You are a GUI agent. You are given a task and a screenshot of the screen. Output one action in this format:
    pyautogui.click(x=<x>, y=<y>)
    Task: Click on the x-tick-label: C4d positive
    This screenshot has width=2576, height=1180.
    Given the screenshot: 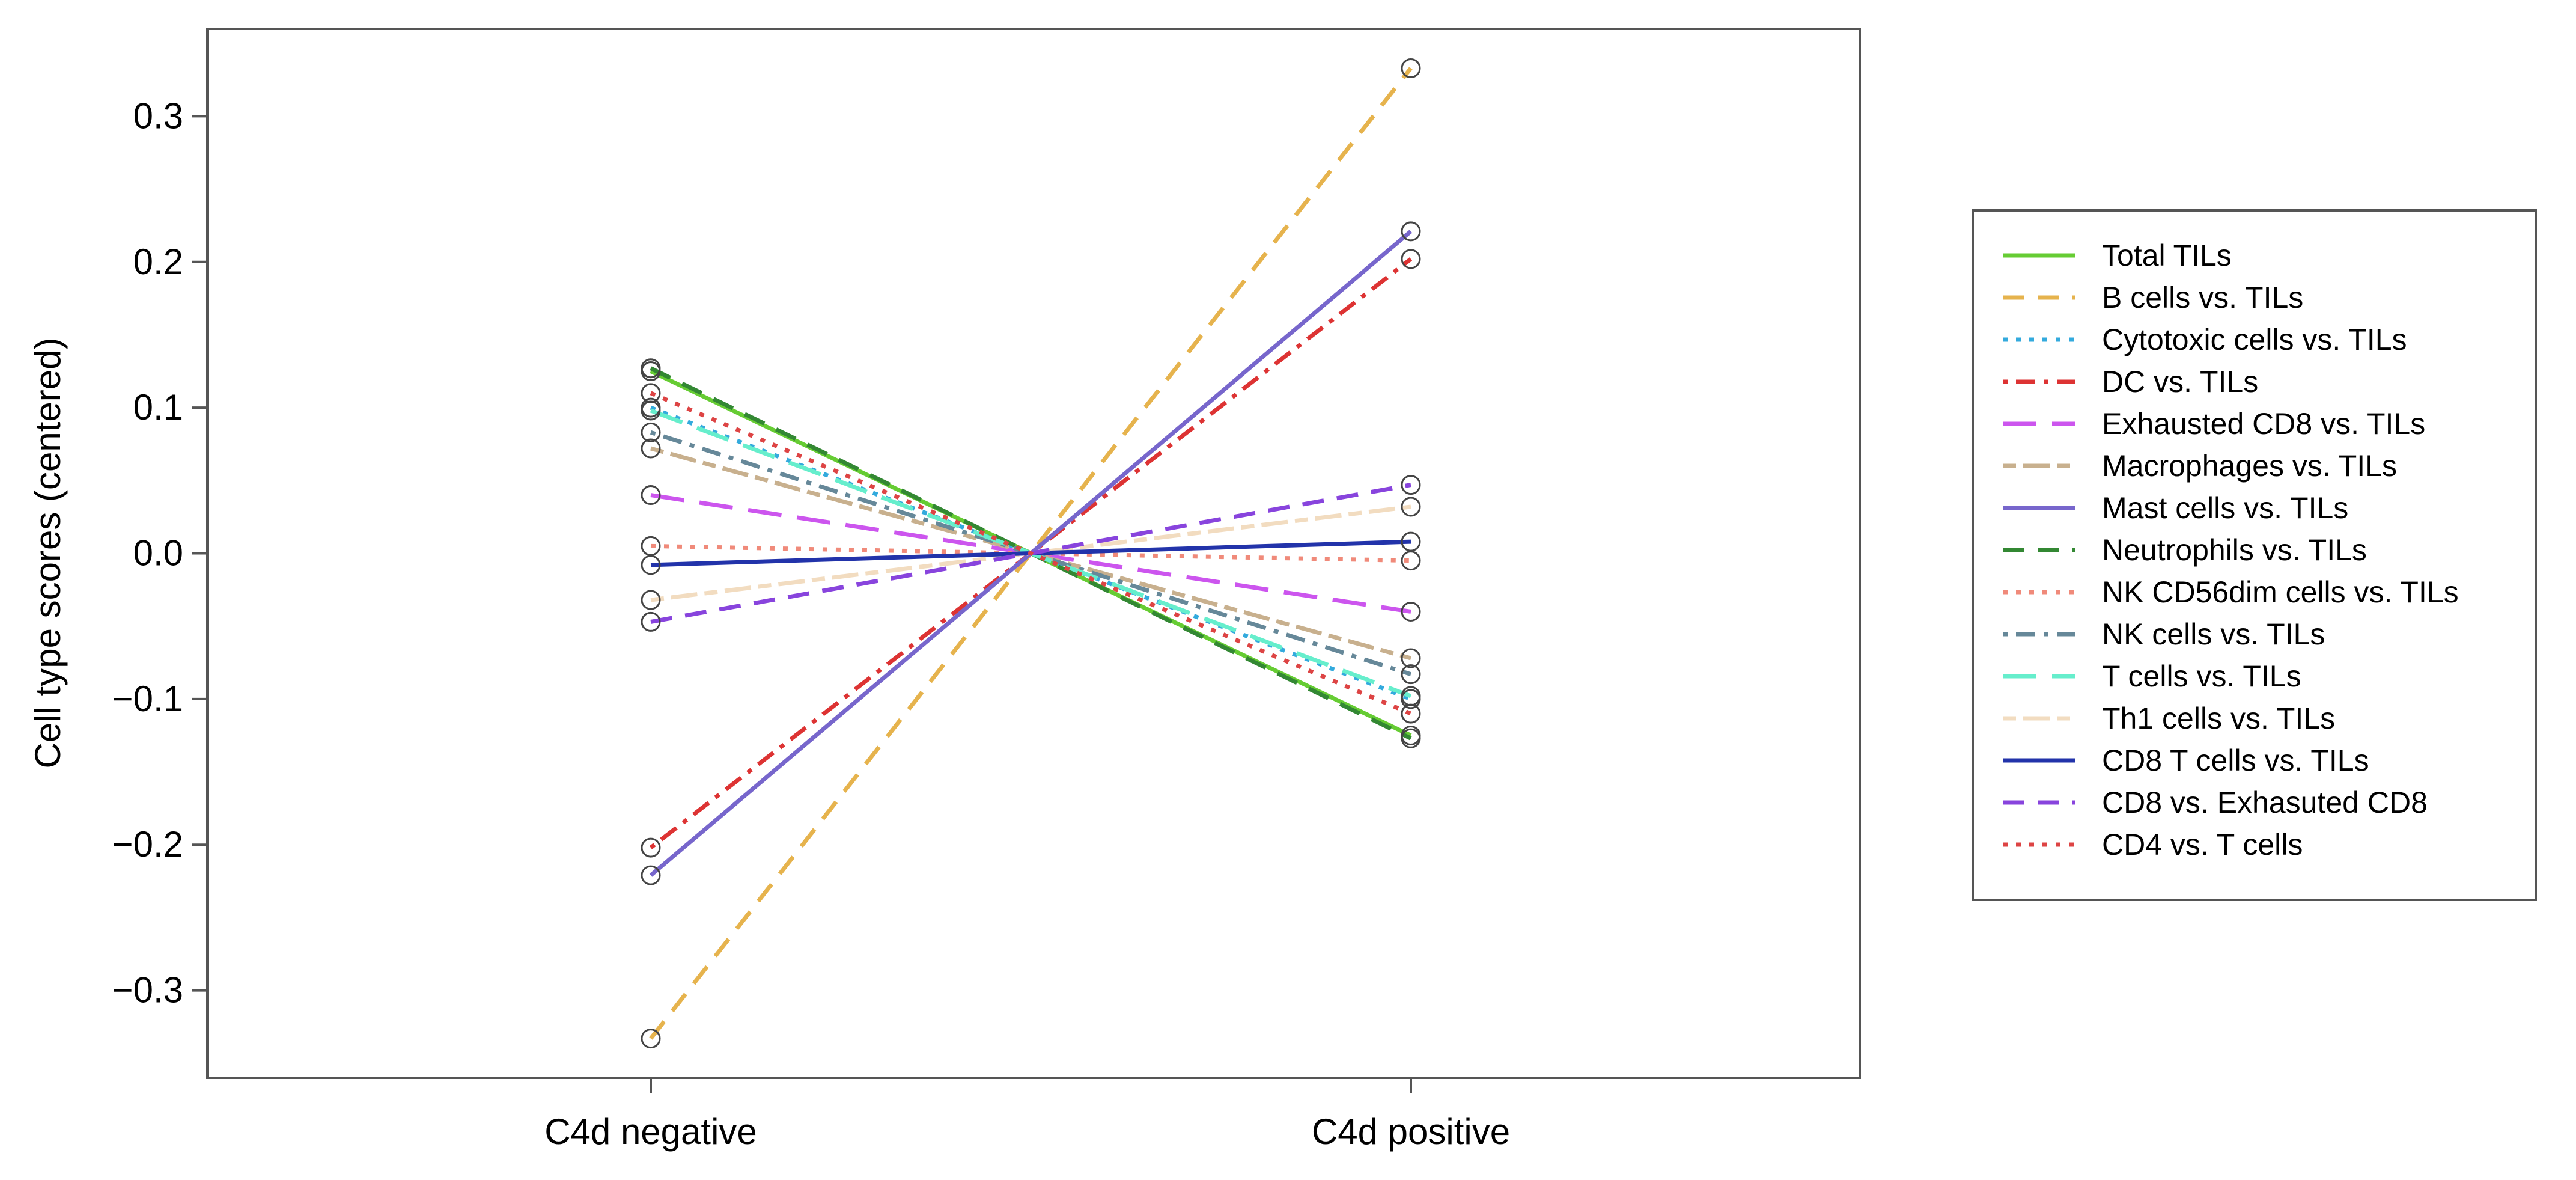 What is the action you would take?
    pyautogui.click(x=1411, y=1131)
    